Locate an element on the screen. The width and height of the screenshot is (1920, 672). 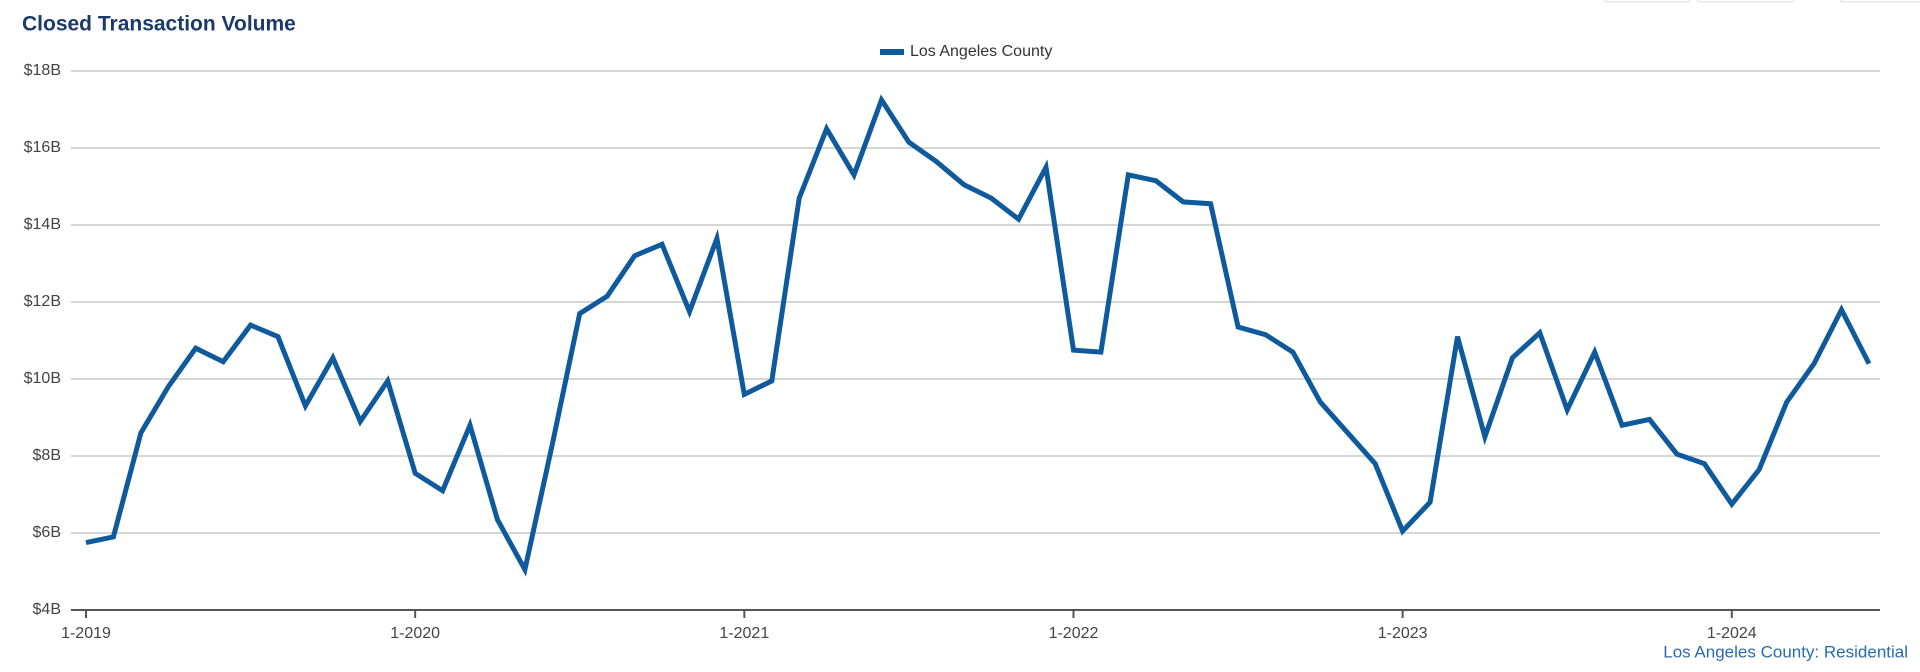
y-tick-label: $10B is located at coordinates (42, 378).